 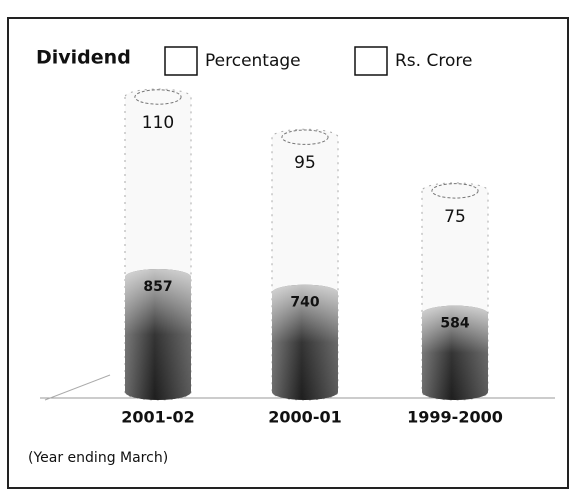 What do you see at coordinates (304, 417) in the screenshot?
I see `x-tick-label: 2000-01` at bounding box center [304, 417].